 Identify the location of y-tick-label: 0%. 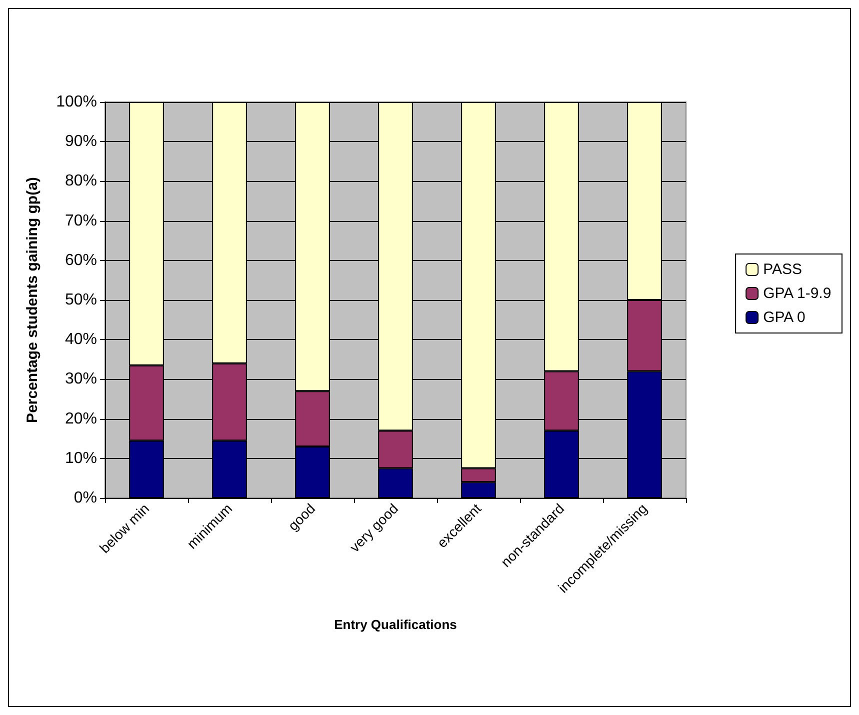
(85, 498).